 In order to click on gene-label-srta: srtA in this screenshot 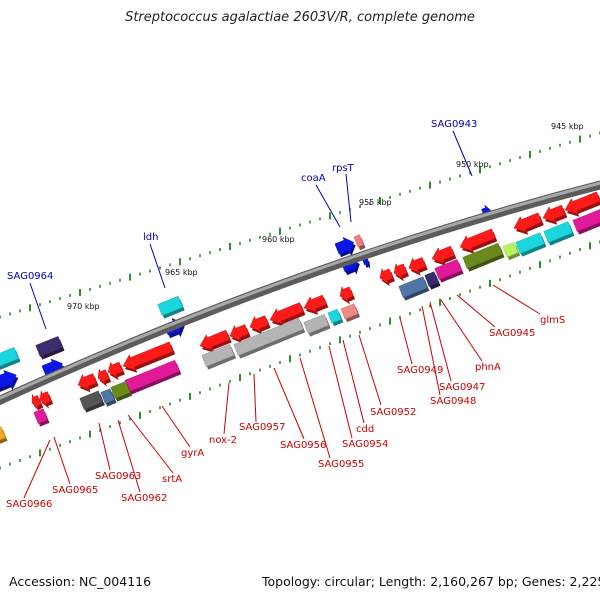, I will do `click(172, 479)`.